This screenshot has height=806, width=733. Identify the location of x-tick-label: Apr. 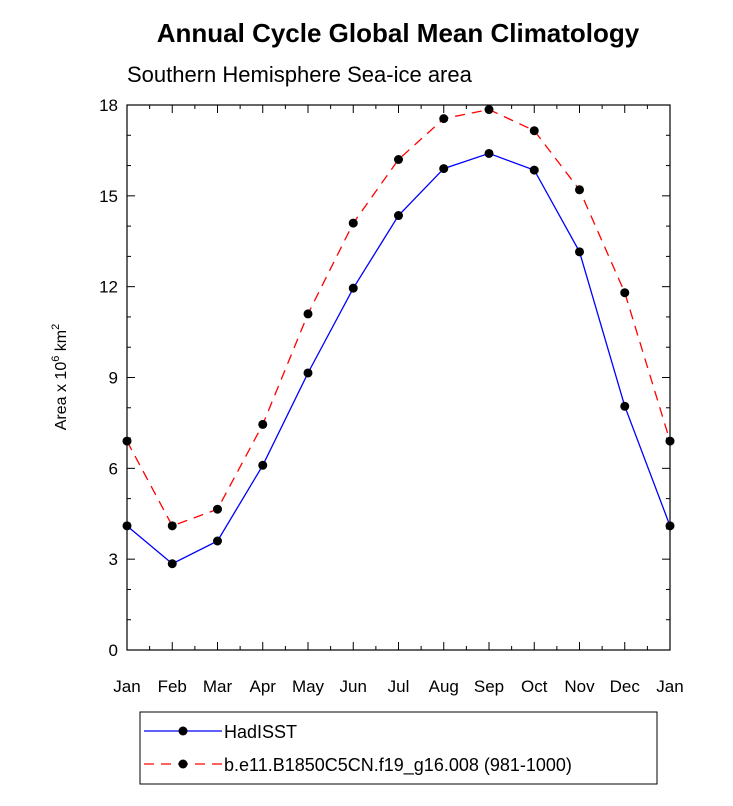
(263, 686).